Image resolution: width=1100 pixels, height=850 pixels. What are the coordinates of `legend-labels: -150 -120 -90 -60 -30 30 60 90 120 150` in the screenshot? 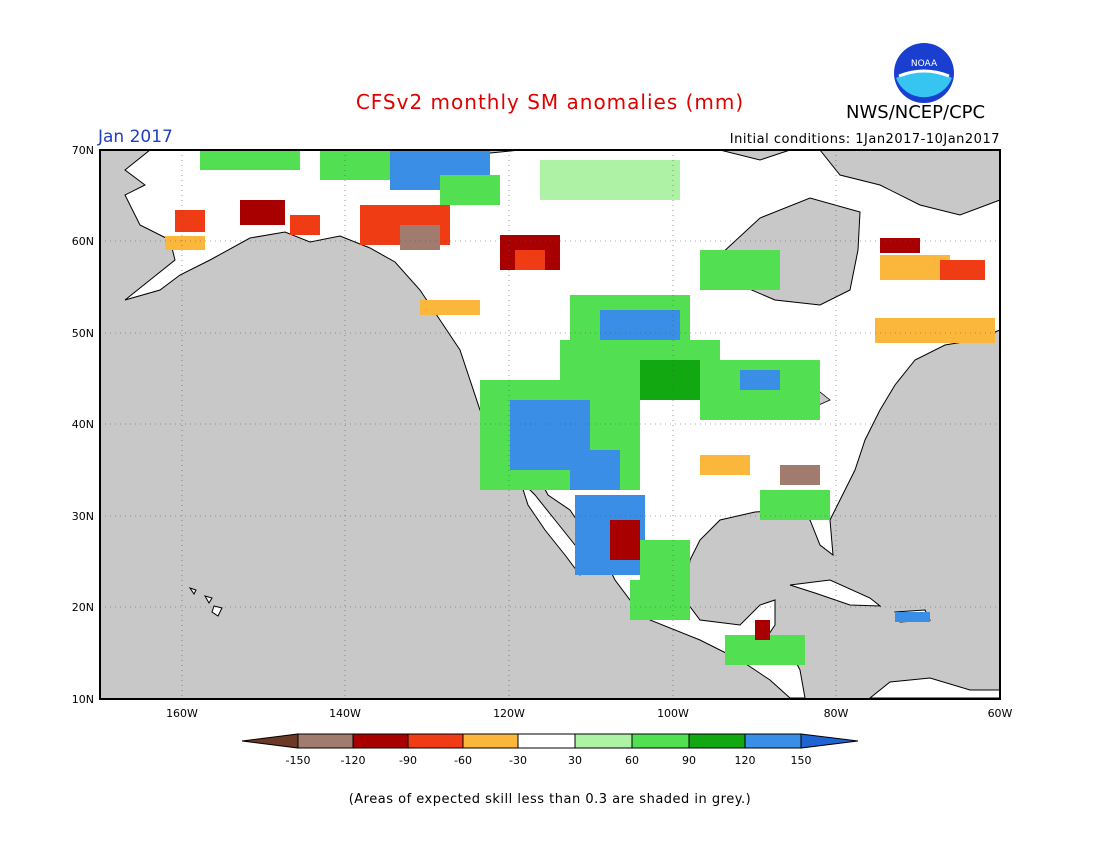 It's located at (549, 760).